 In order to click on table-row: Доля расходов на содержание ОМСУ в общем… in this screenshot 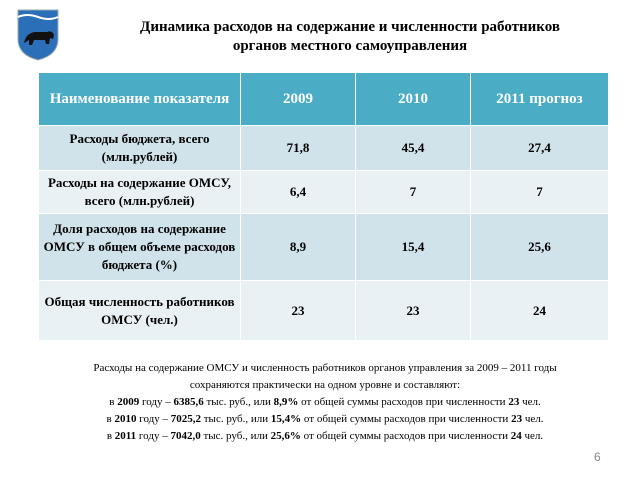, I will do `click(323, 247)`.